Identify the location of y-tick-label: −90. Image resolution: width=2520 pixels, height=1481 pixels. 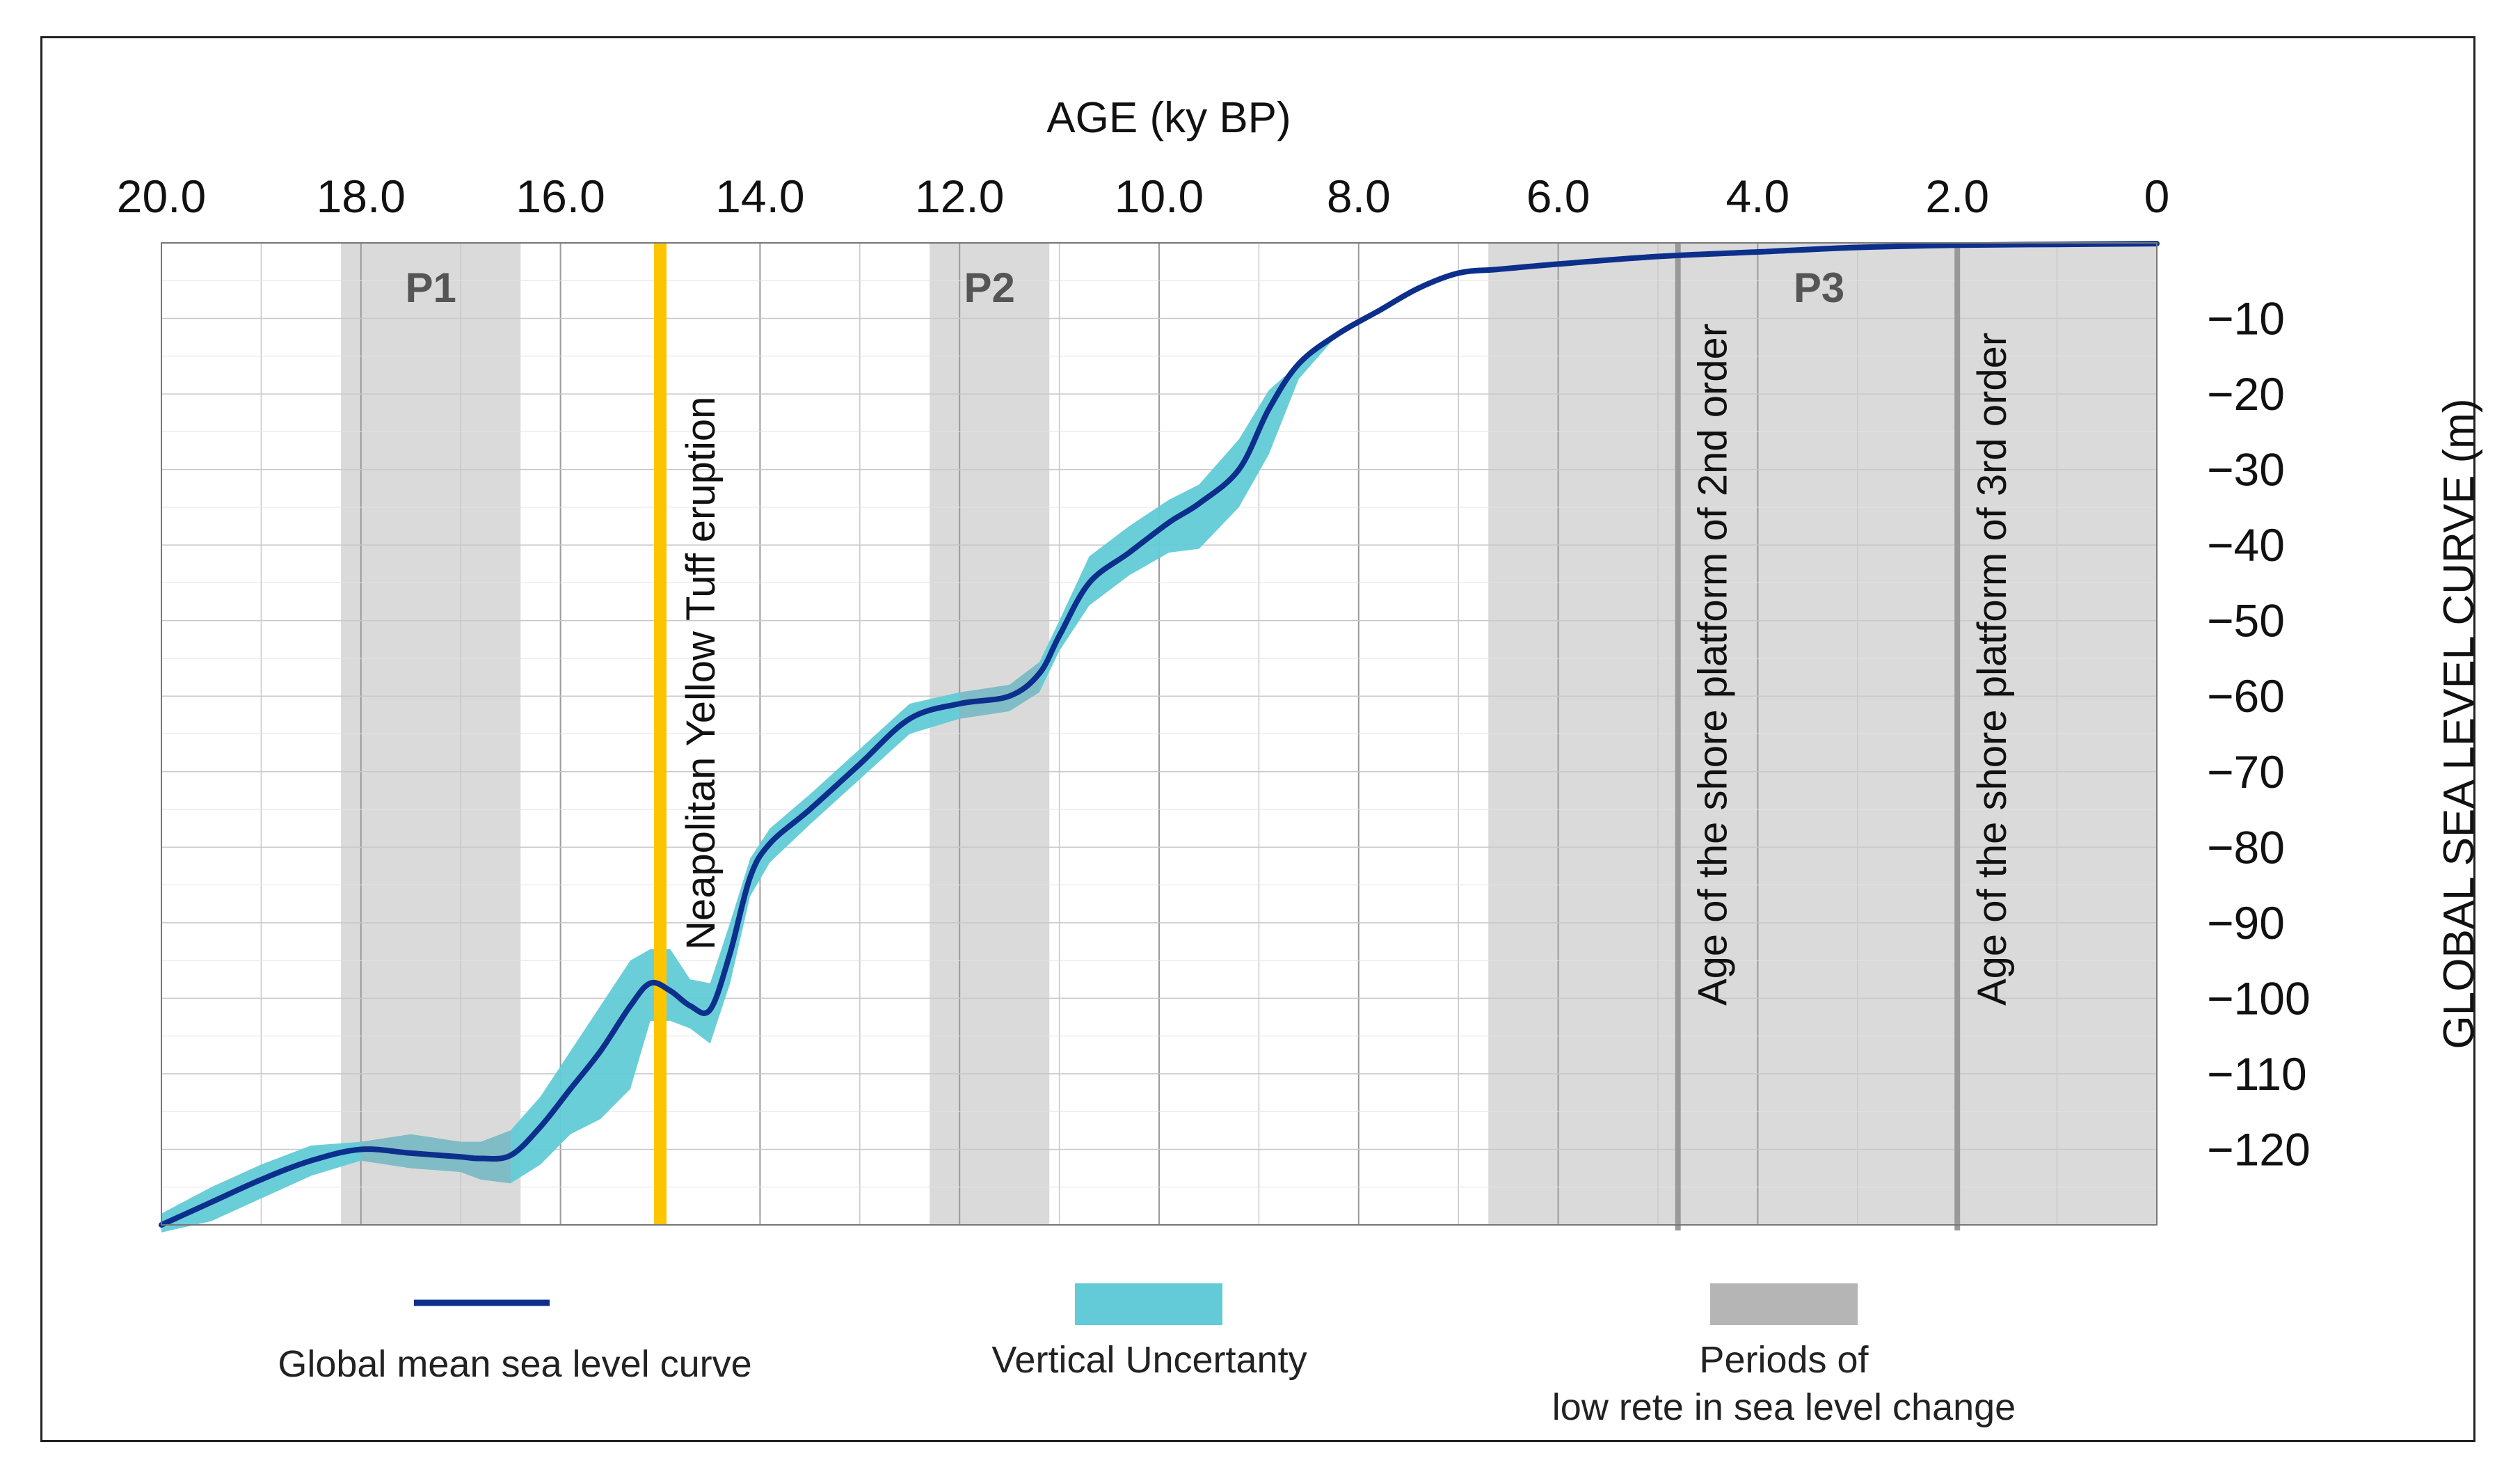
(2246, 923).